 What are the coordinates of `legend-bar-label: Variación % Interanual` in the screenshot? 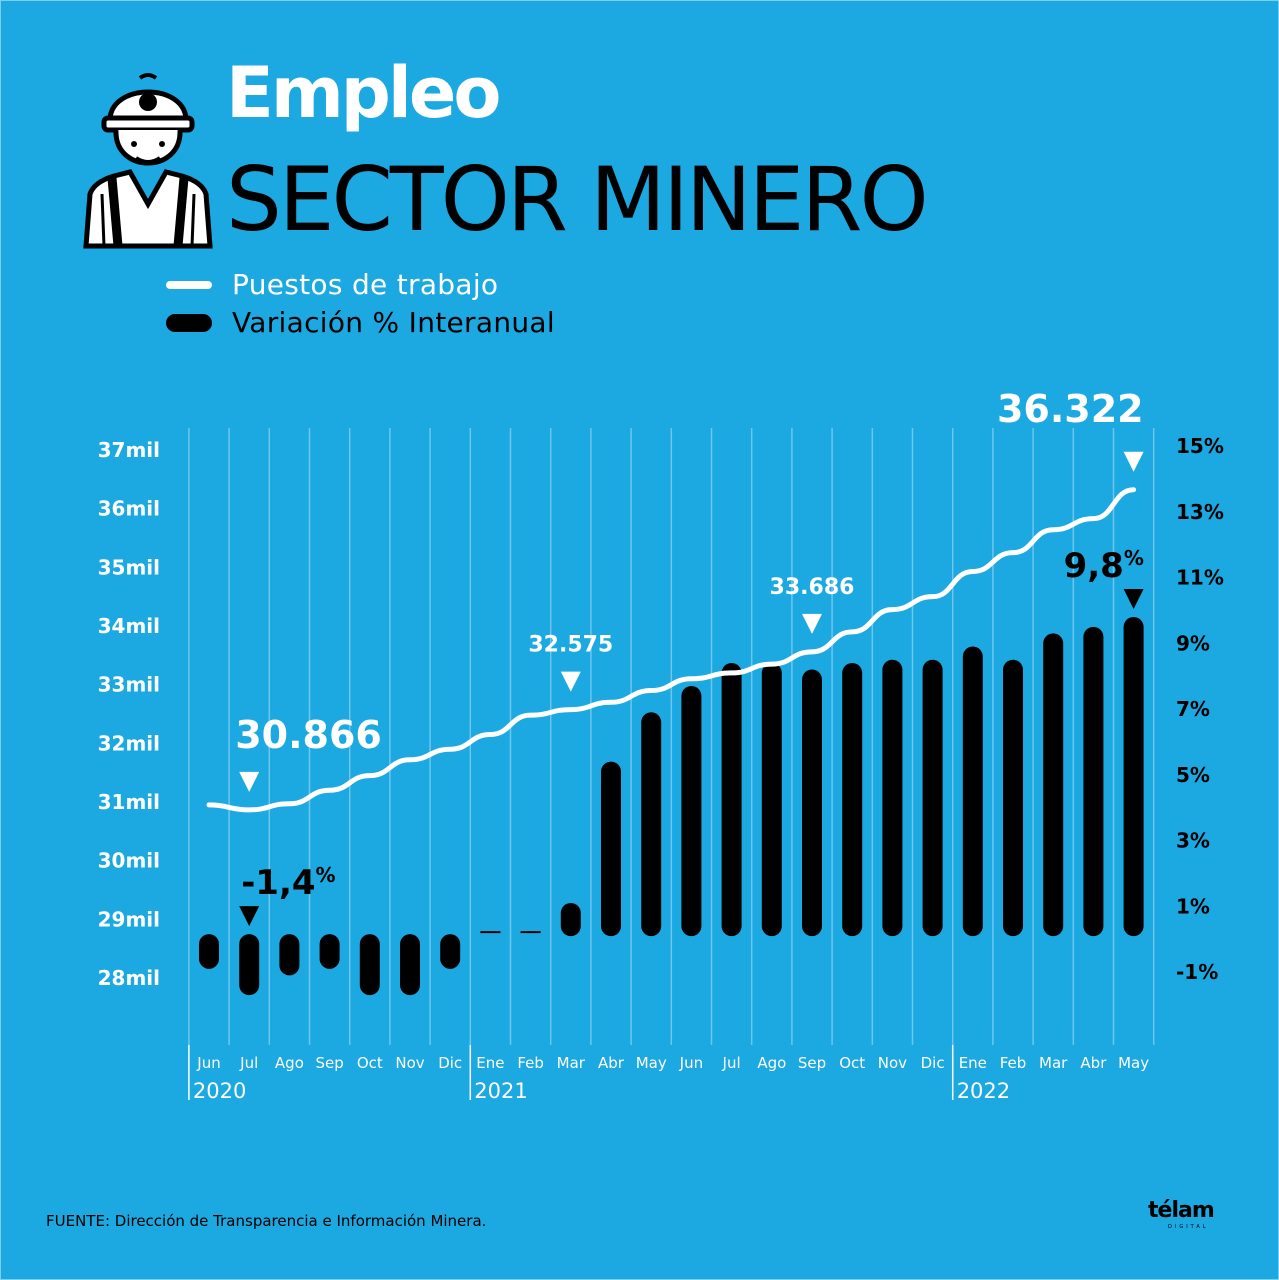 It's located at (393, 322).